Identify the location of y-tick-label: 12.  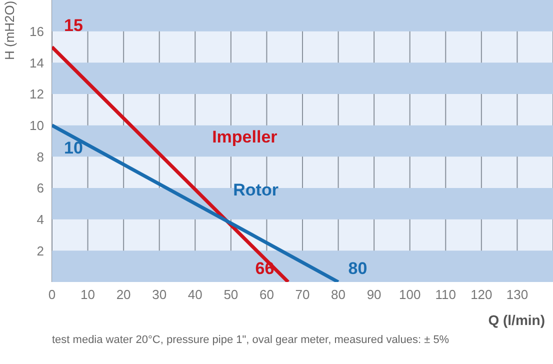
(37, 94).